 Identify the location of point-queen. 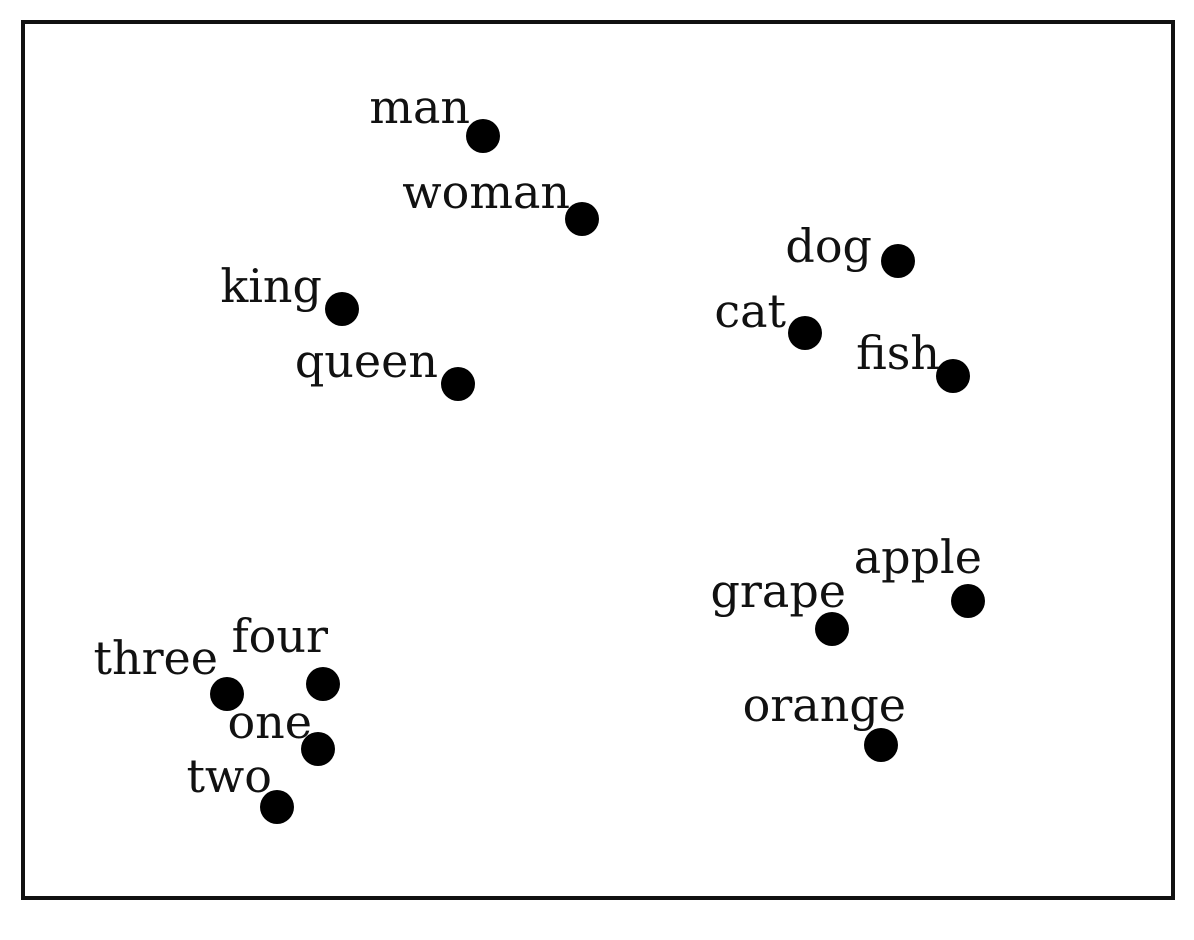
(458, 384).